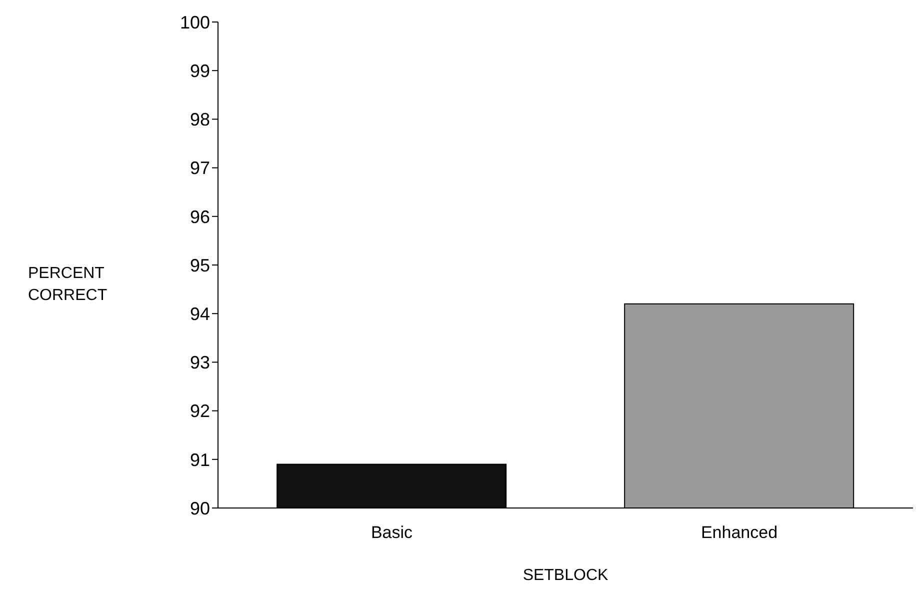  What do you see at coordinates (200, 362) in the screenshot?
I see `y-tick-label: 93` at bounding box center [200, 362].